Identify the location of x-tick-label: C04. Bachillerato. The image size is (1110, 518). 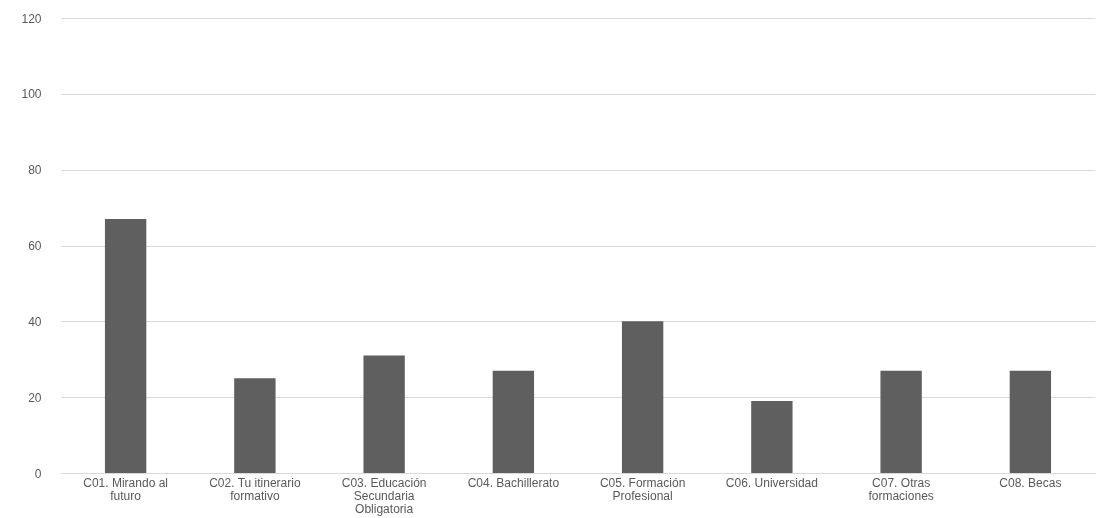
(513, 482).